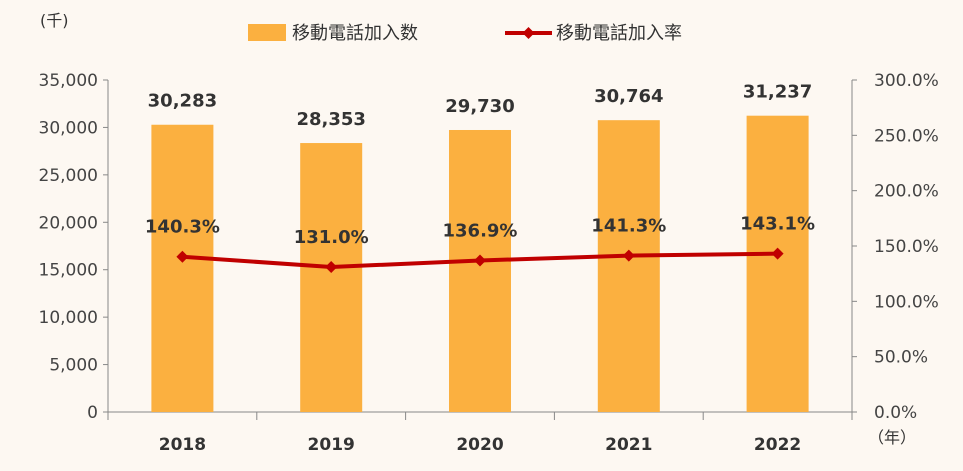  What do you see at coordinates (68, 318) in the screenshot?
I see `y-left-tick-label: 10,000` at bounding box center [68, 318].